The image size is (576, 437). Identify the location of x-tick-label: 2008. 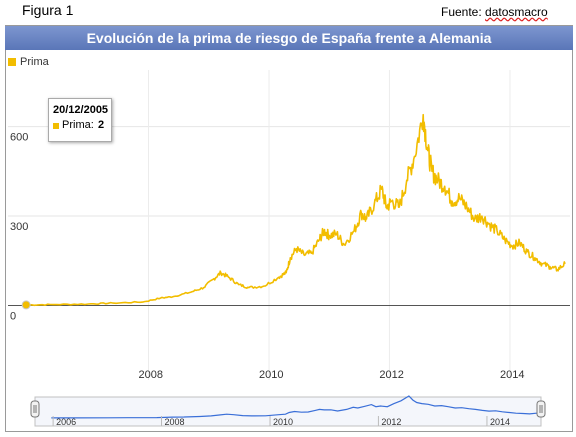
(151, 375).